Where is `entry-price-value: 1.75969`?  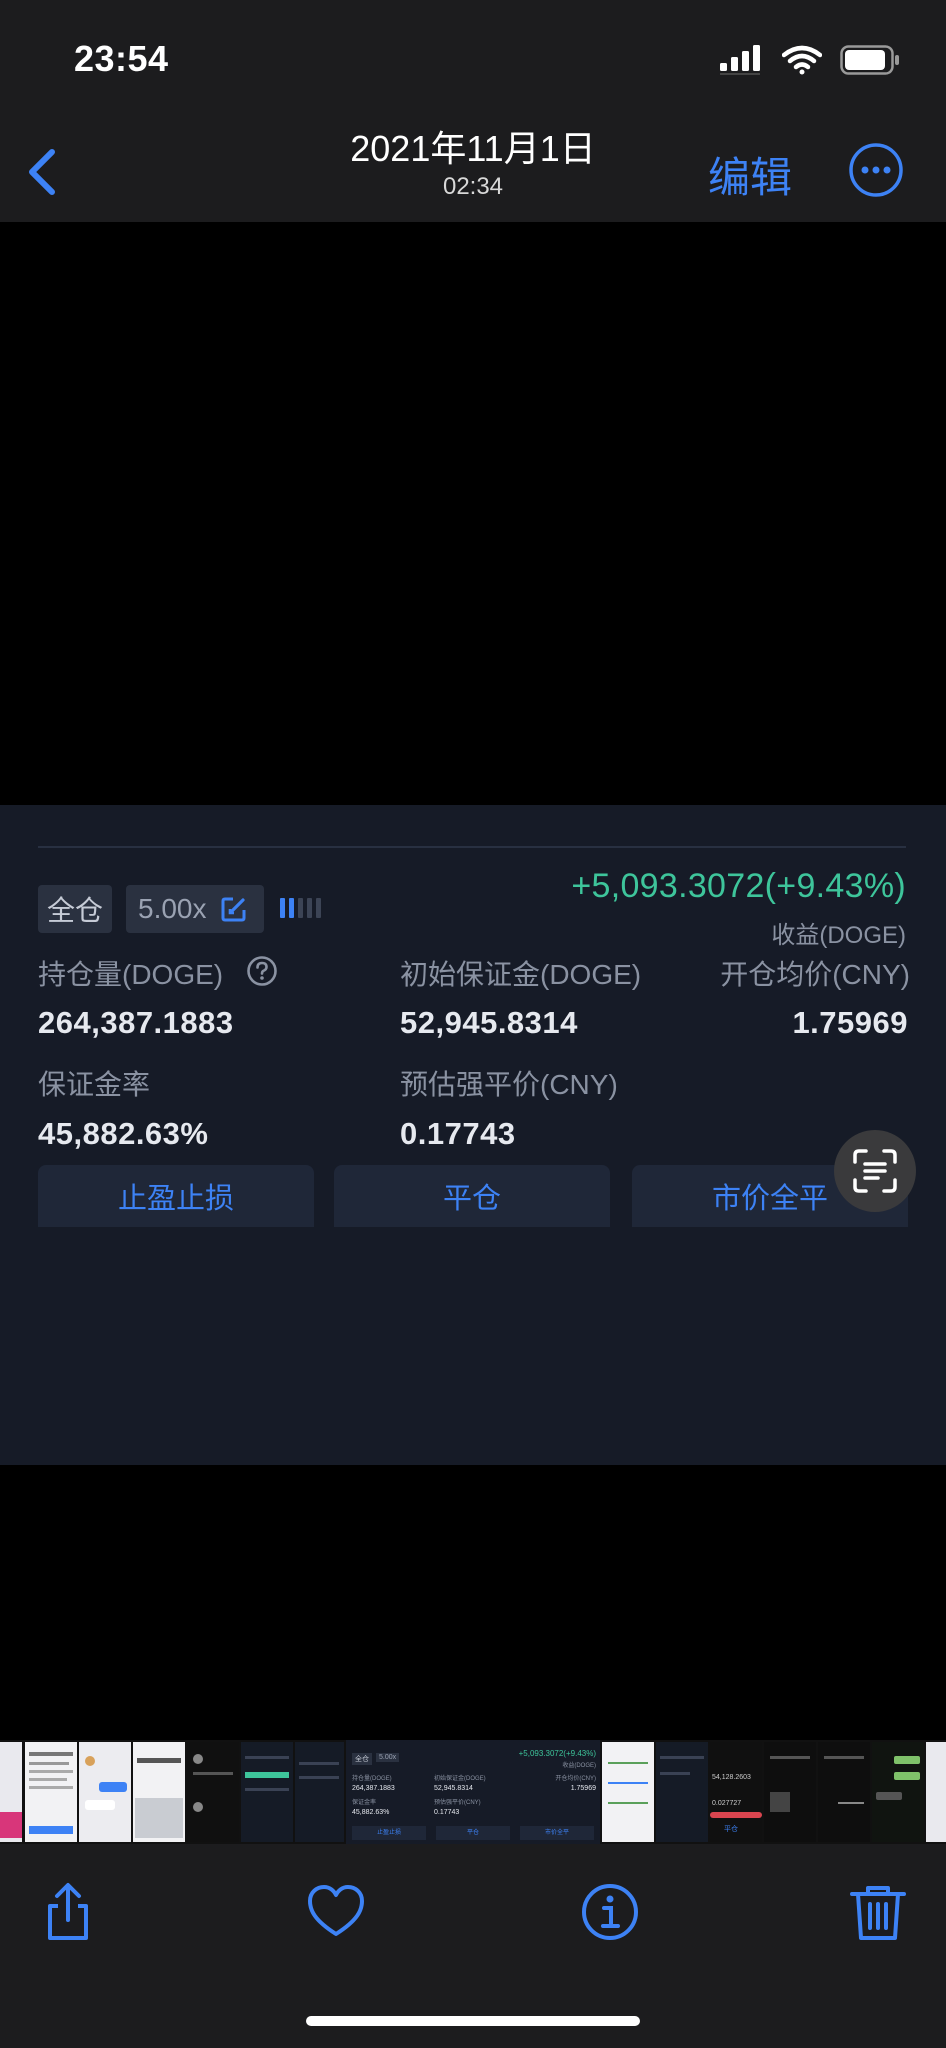 entry-price-value: 1.75969 is located at coordinates (850, 1022).